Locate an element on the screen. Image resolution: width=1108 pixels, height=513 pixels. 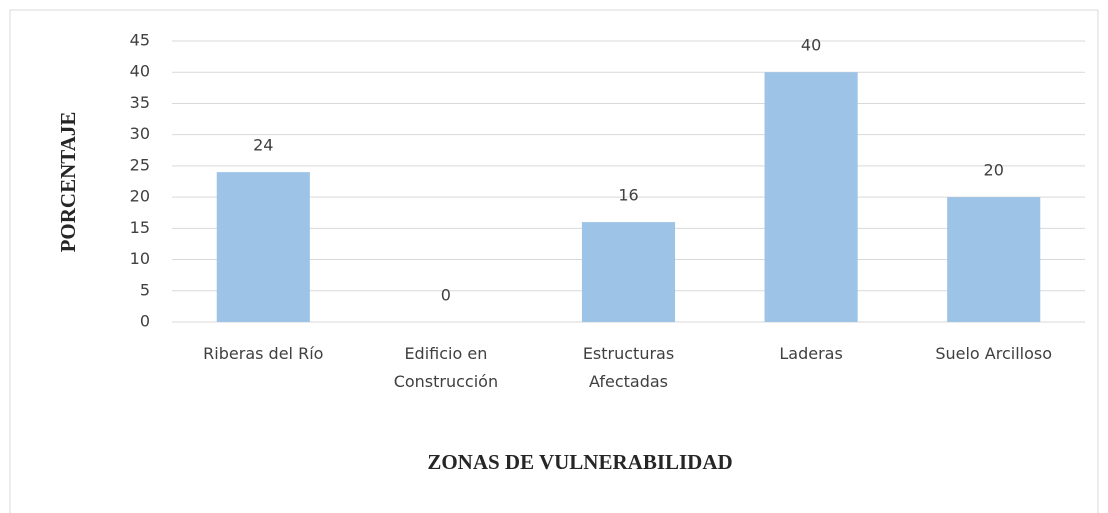
y-tick-label: 10 is located at coordinates (140, 258).